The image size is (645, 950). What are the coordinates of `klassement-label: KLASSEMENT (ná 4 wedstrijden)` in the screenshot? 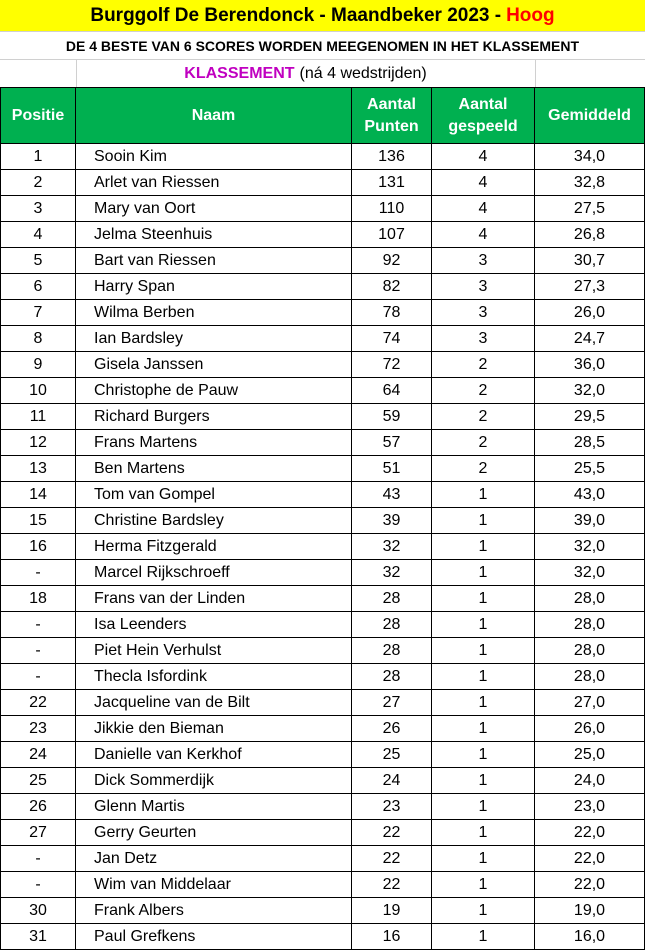 It's located at (305, 73).